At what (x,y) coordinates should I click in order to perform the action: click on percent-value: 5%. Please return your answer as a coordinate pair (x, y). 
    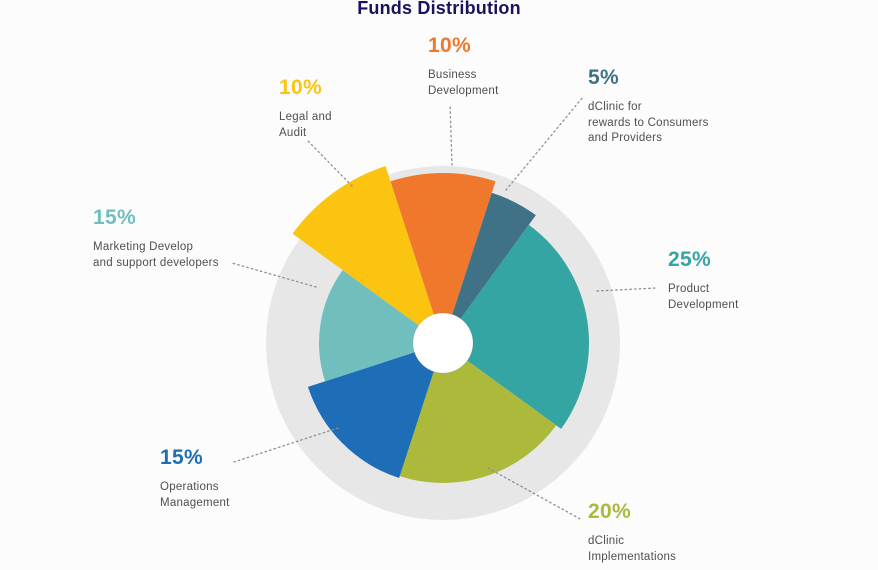
    Looking at the image, I should click on (603, 77).